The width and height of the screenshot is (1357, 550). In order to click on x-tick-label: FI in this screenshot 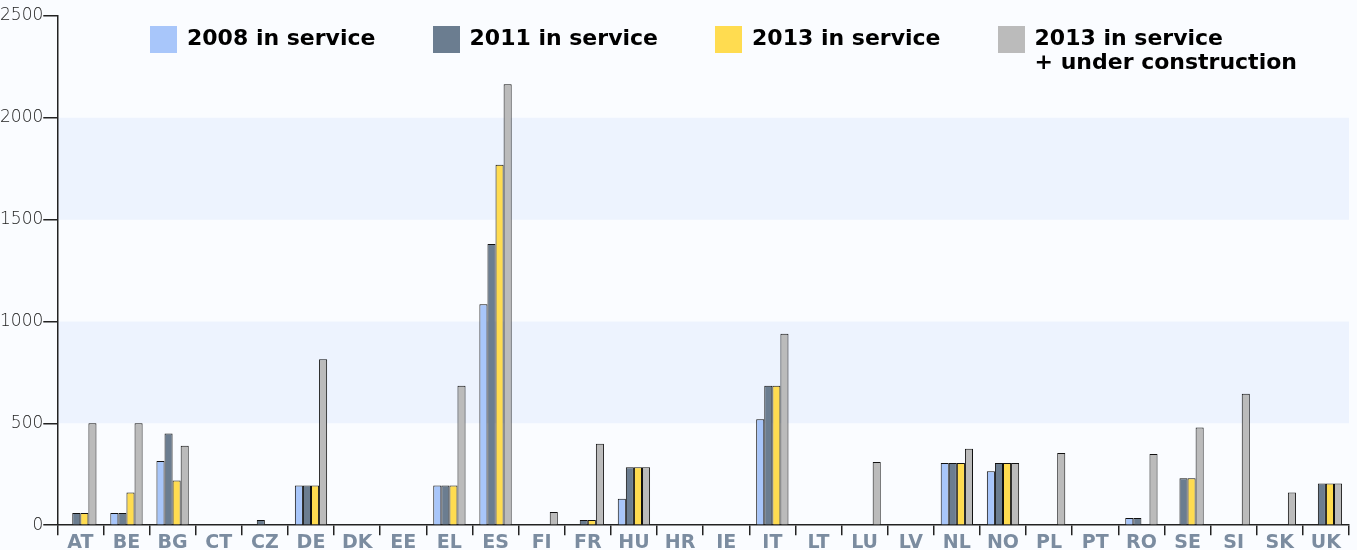, I will do `click(541, 539)`.